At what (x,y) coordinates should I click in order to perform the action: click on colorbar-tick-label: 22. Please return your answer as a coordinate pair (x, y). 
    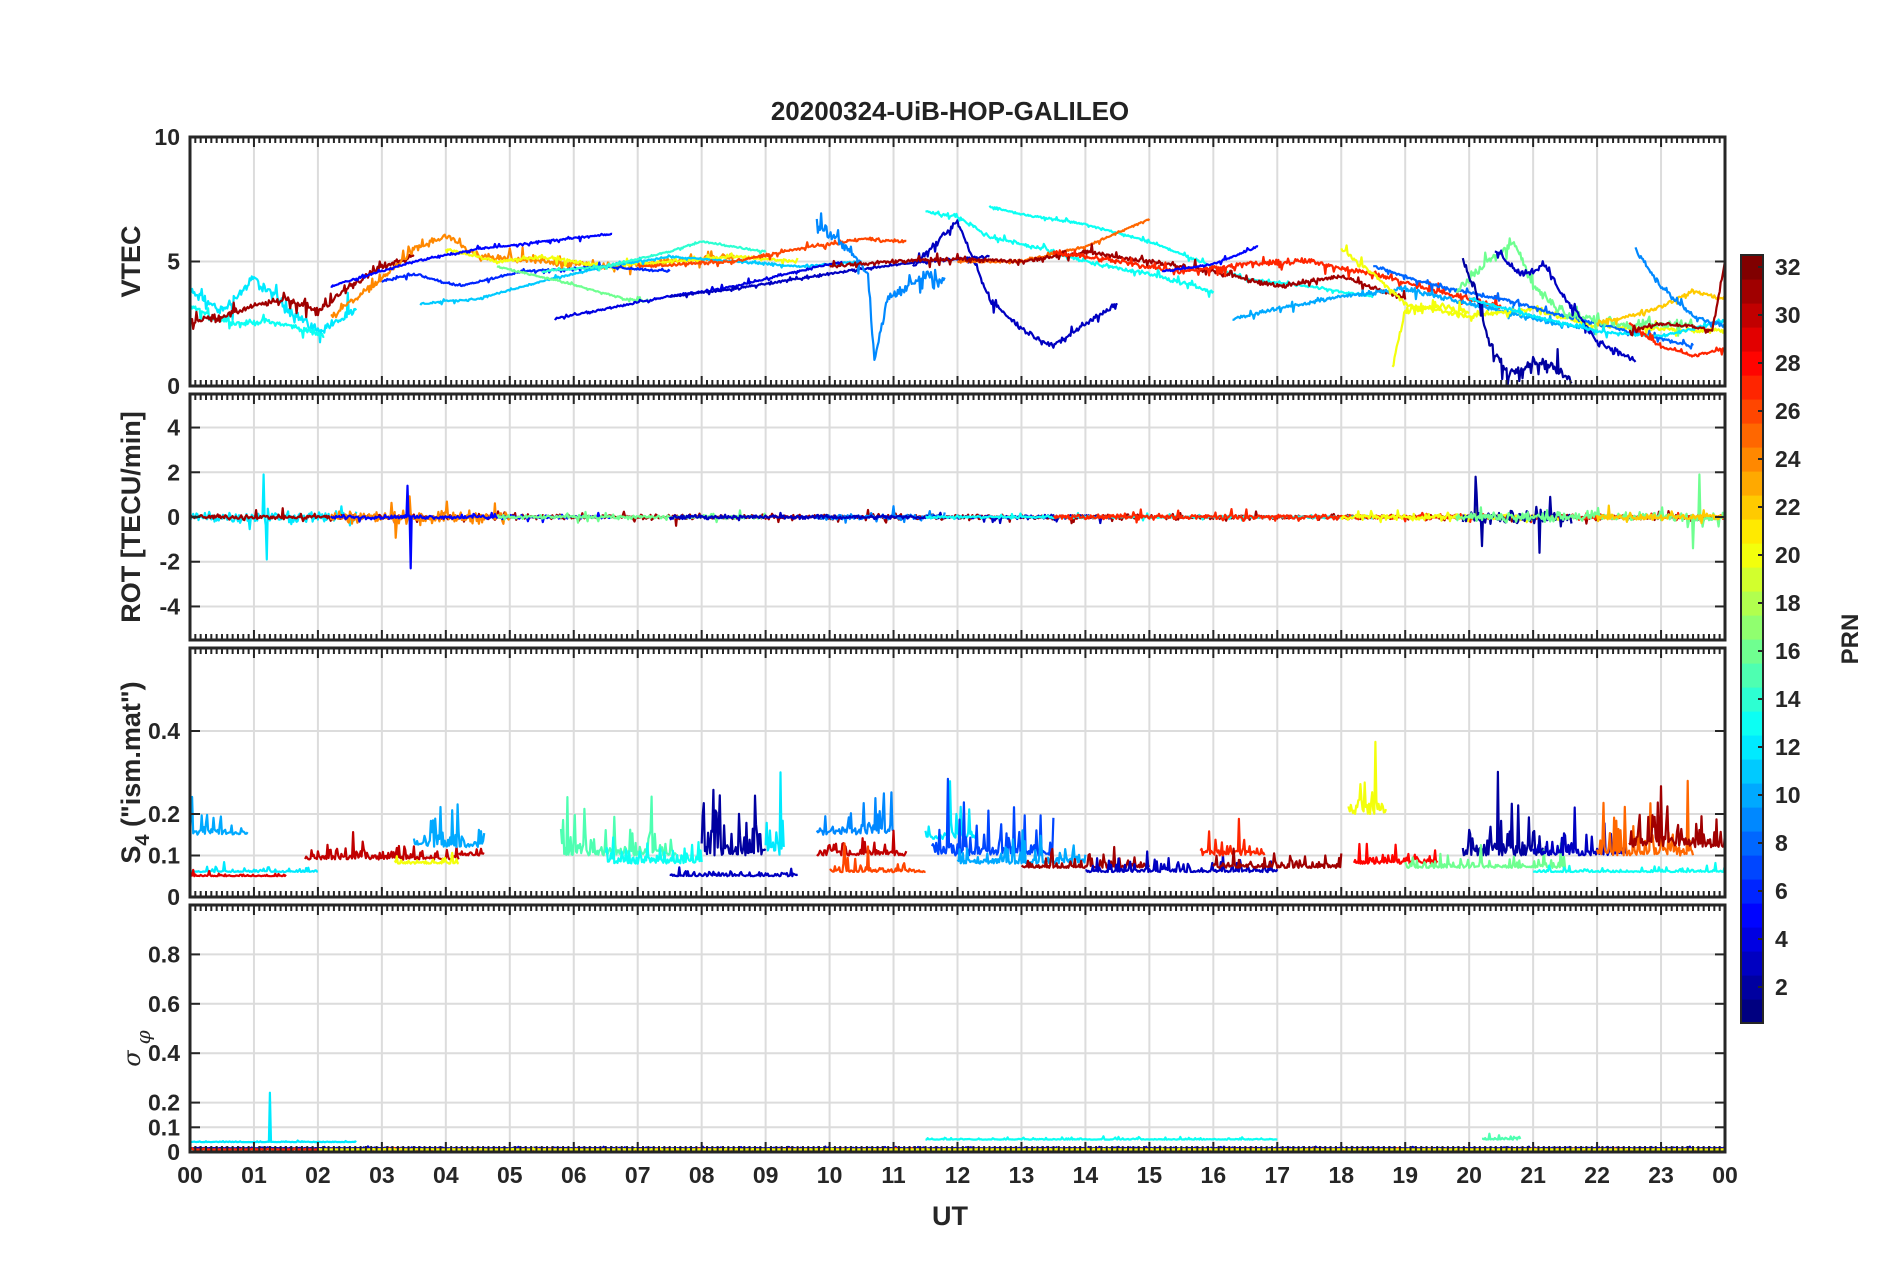
    Looking at the image, I should click on (1788, 507).